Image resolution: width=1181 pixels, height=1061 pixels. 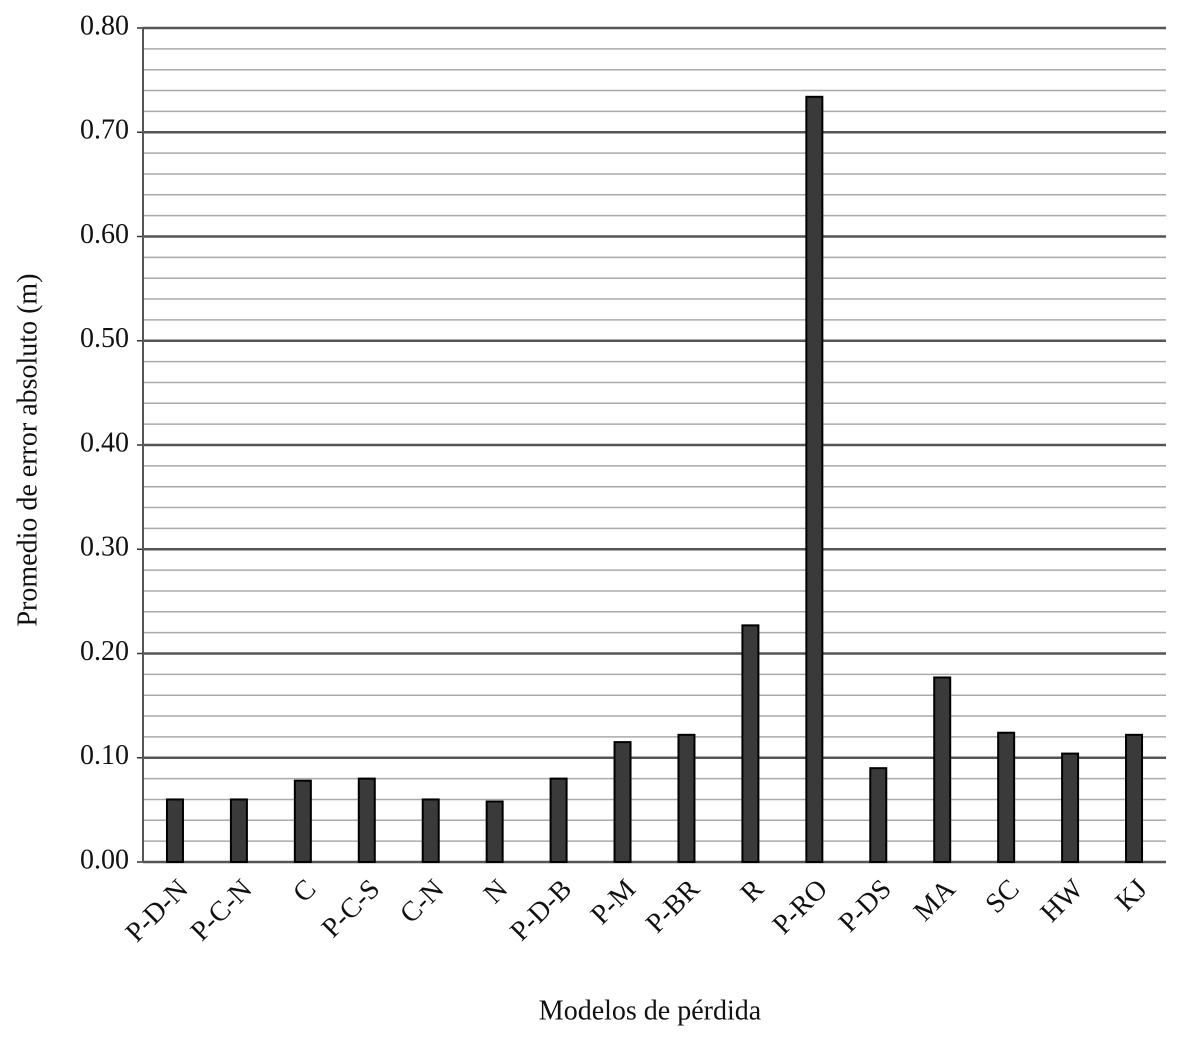 What do you see at coordinates (935, 900) in the screenshot?
I see `x-tick-label: MA` at bounding box center [935, 900].